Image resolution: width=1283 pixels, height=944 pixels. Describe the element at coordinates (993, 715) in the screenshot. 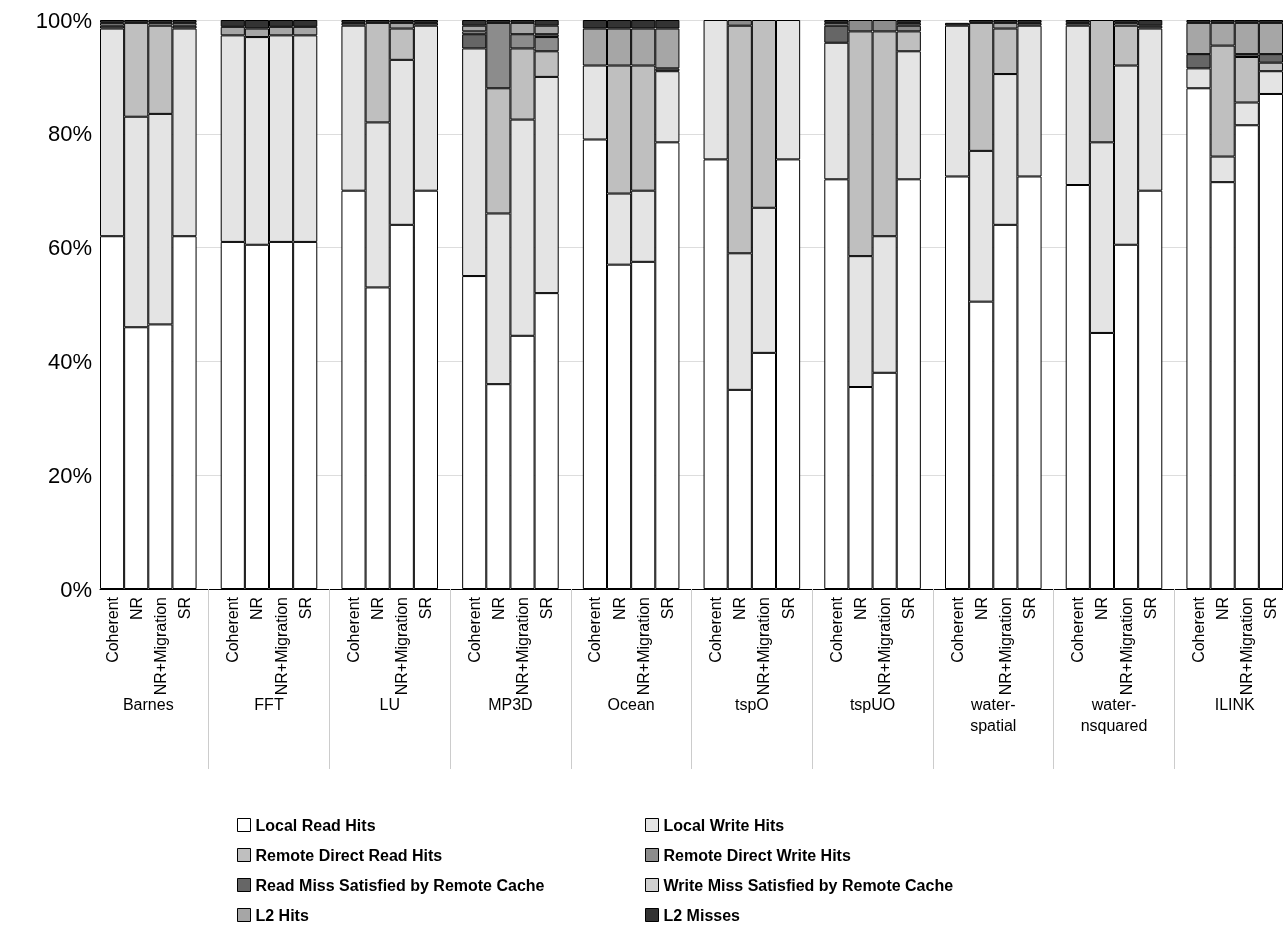

I see `text: water-spatial` at that location.